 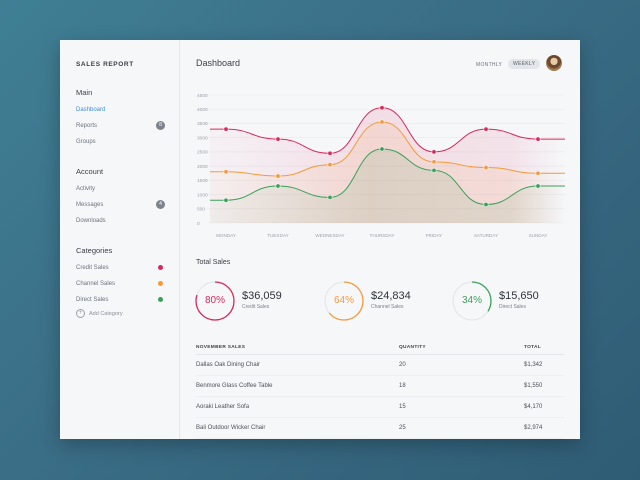 I want to click on stat-channel-sales: 64% $24,834 Channel Sales, so click(x=388, y=302).